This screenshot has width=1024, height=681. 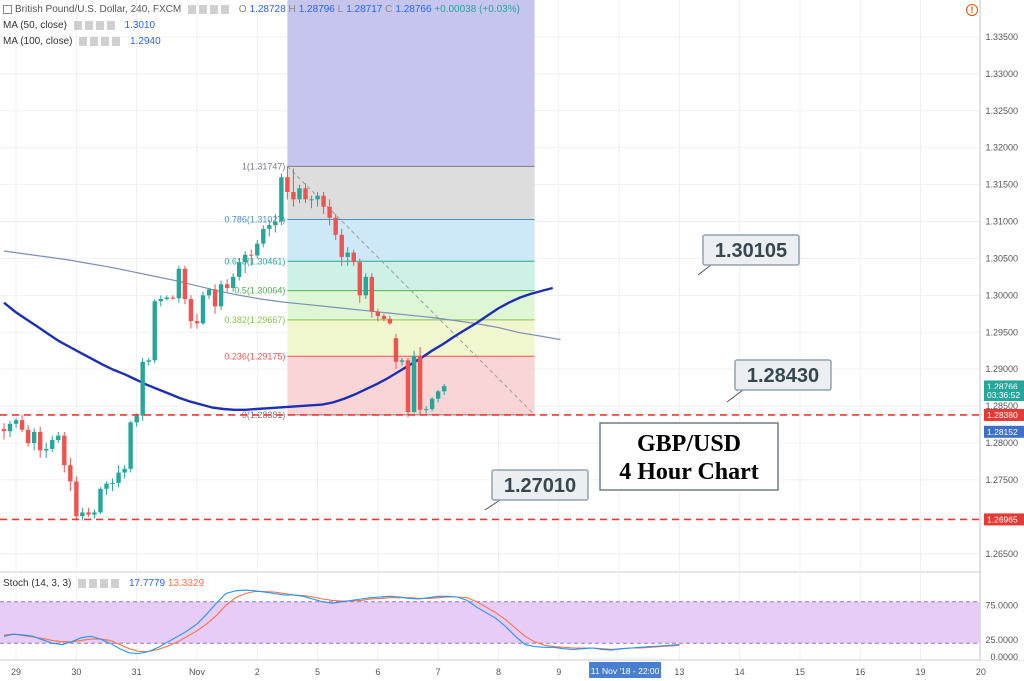 What do you see at coordinates (257, 672) in the screenshot?
I see `time-tick-label: 2` at bounding box center [257, 672].